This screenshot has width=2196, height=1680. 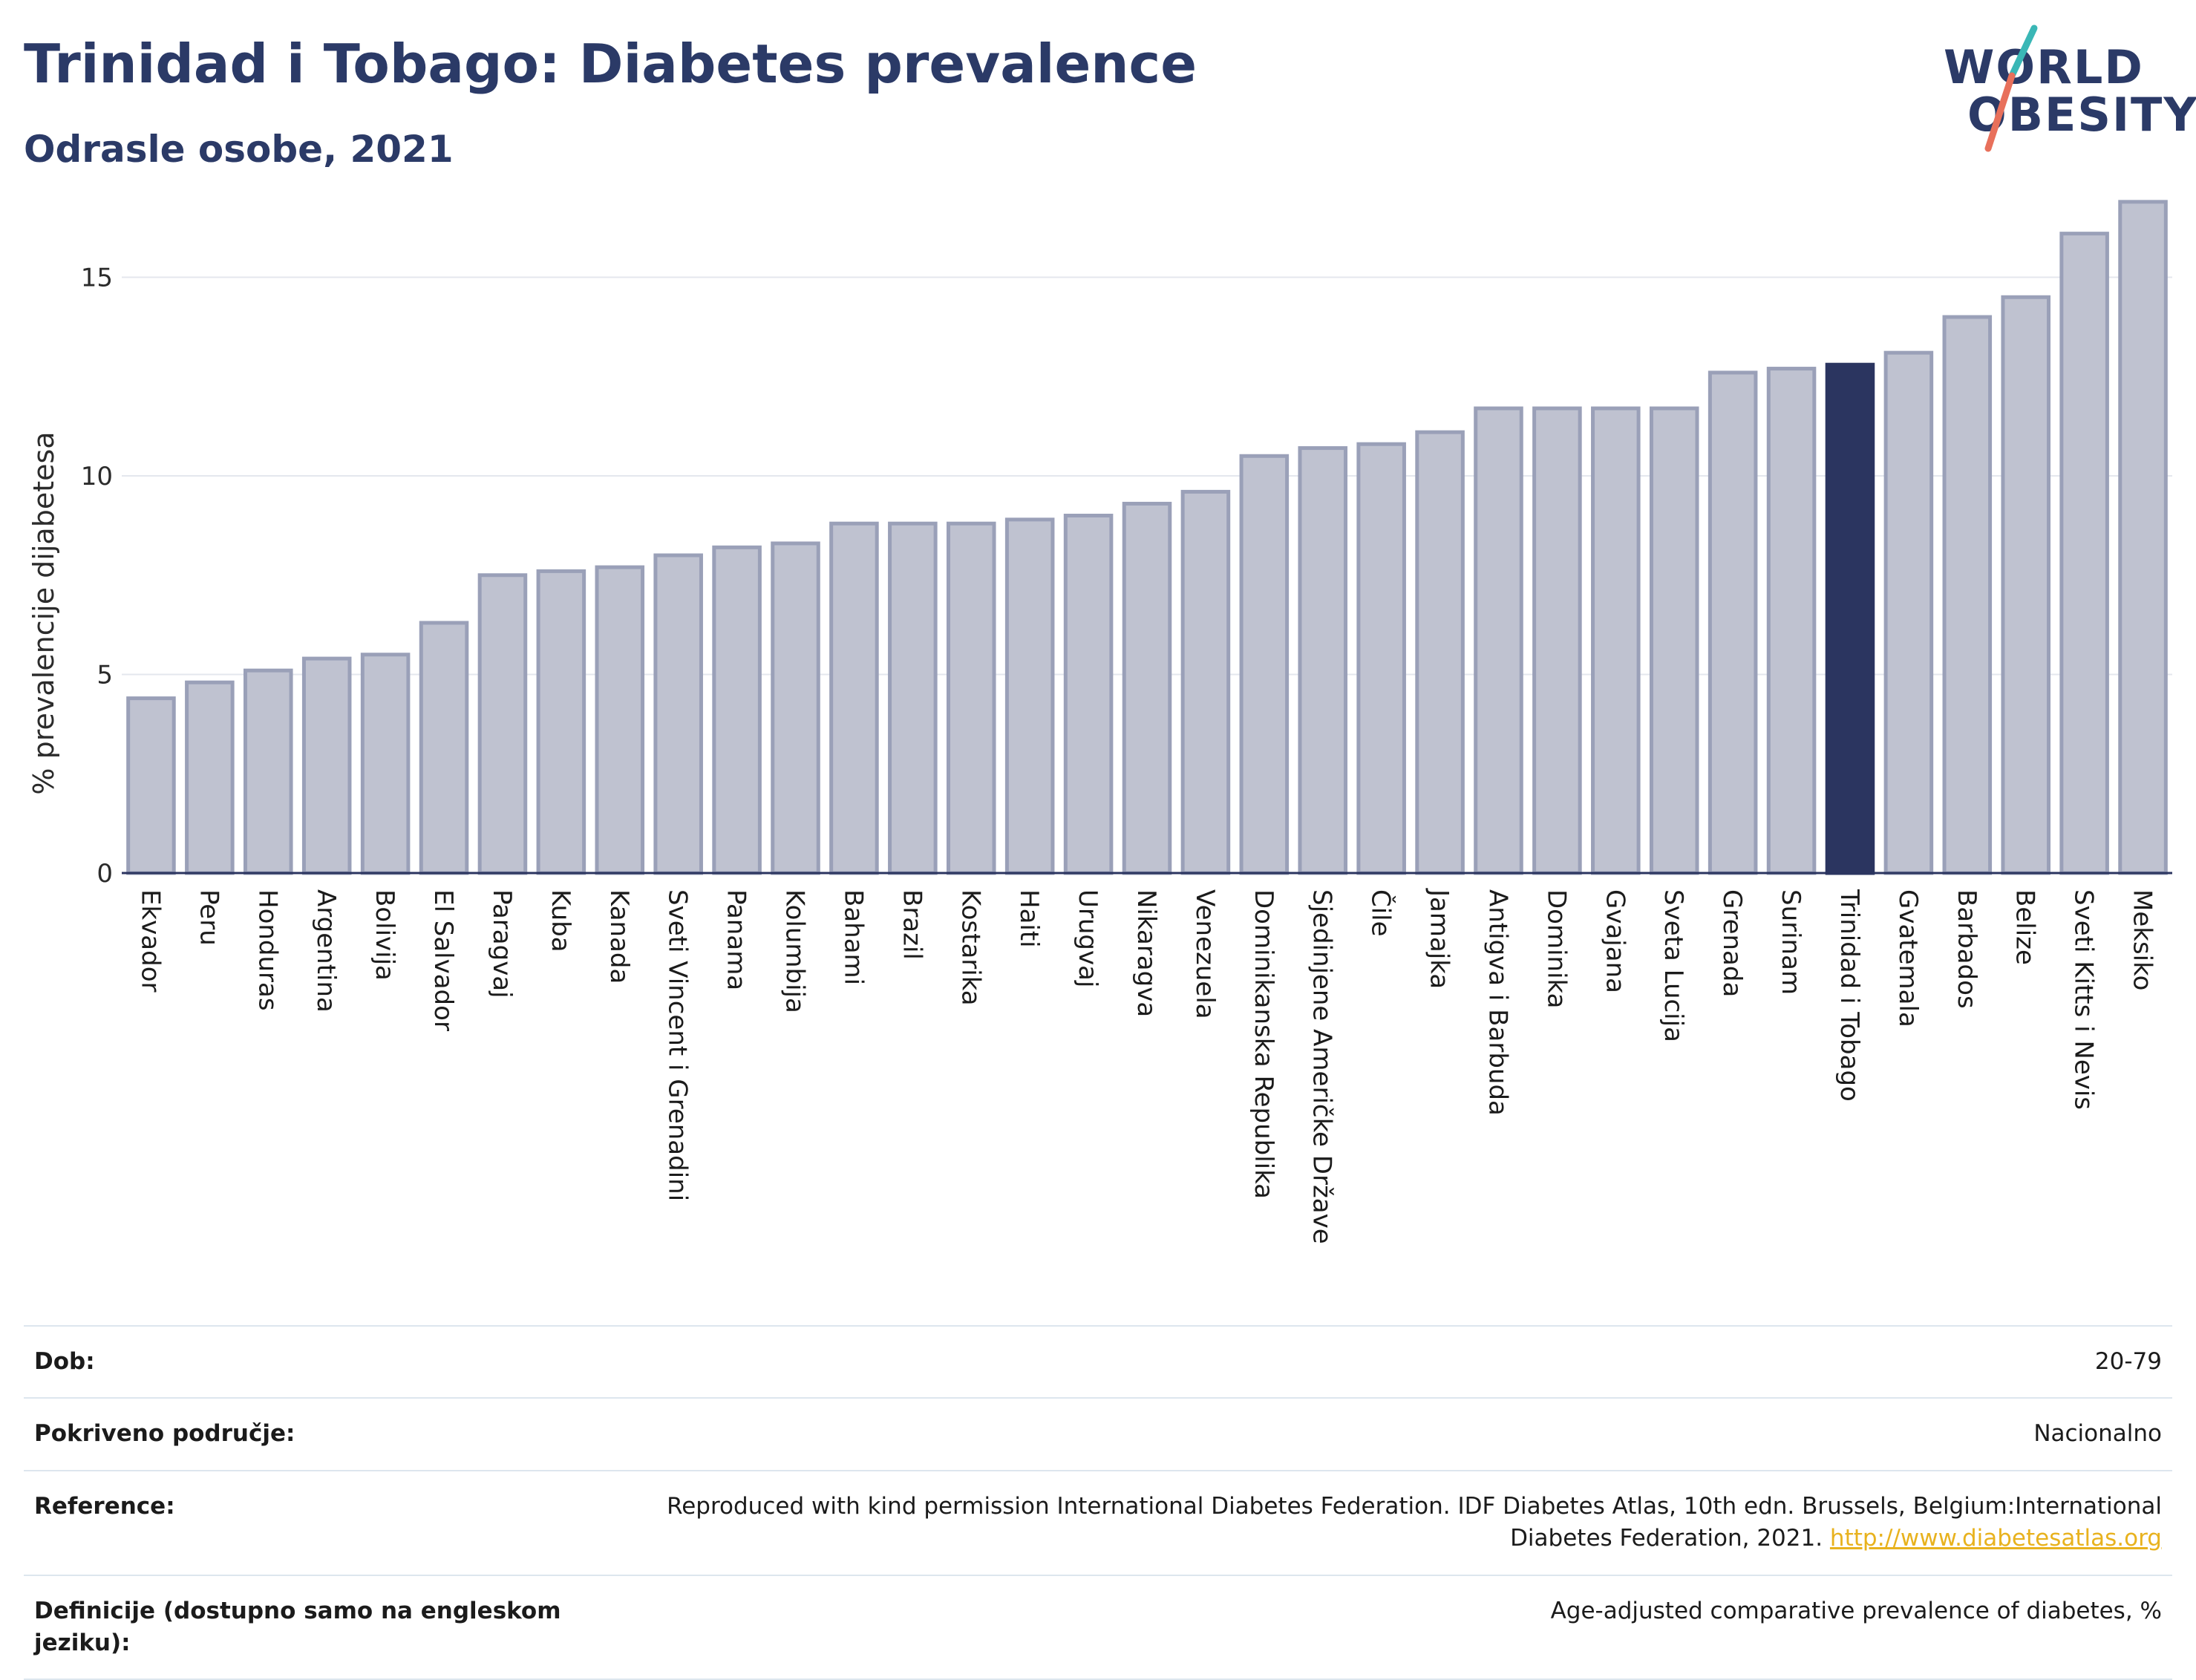 I want to click on info-value-age: 20-79, so click(x=1375, y=1362).